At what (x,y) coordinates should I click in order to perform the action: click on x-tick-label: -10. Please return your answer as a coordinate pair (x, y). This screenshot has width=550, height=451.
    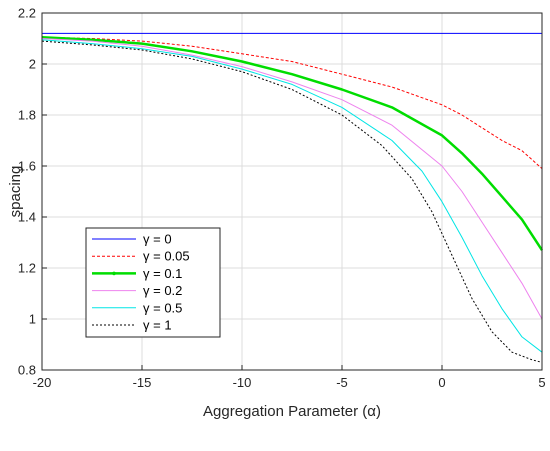
    Looking at the image, I should click on (242, 382).